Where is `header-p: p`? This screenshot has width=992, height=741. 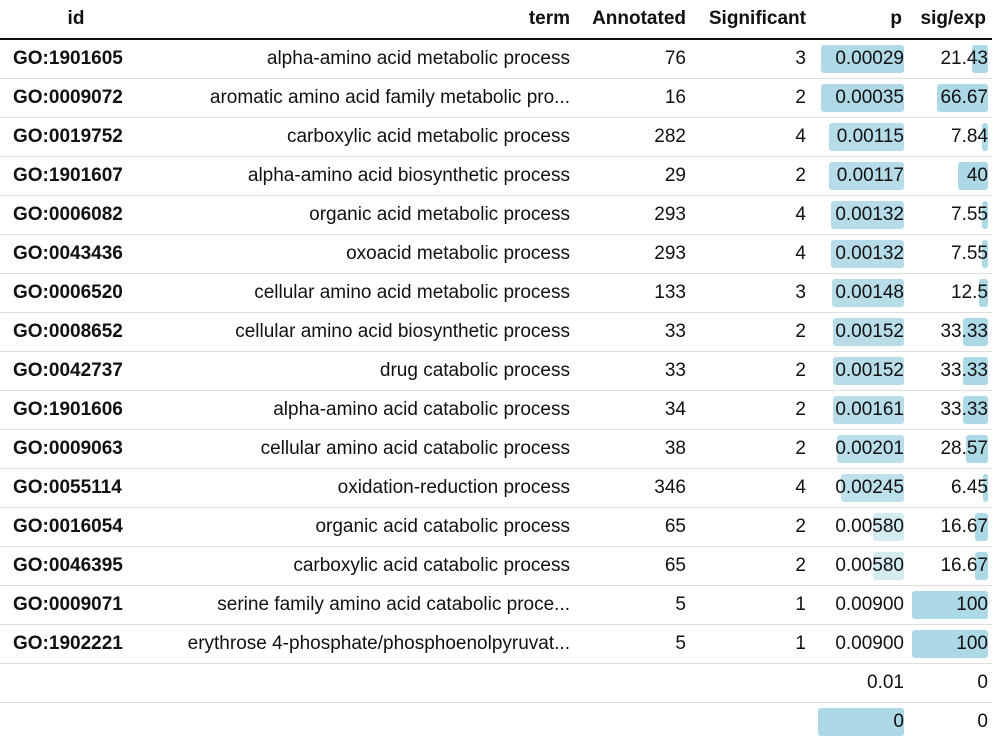
header-p: p is located at coordinates (860, 20).